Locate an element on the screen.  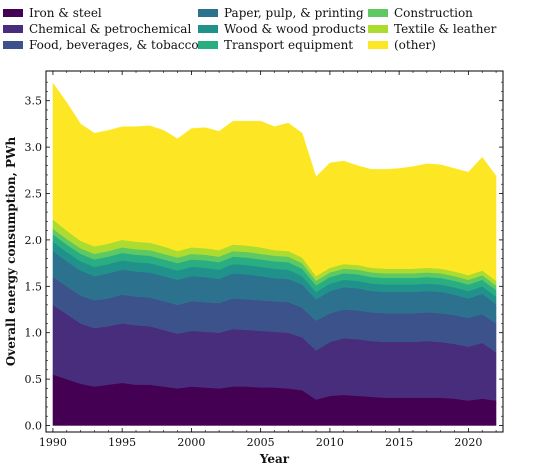
legend-label: Textile & leather is located at coordinates (445, 29).